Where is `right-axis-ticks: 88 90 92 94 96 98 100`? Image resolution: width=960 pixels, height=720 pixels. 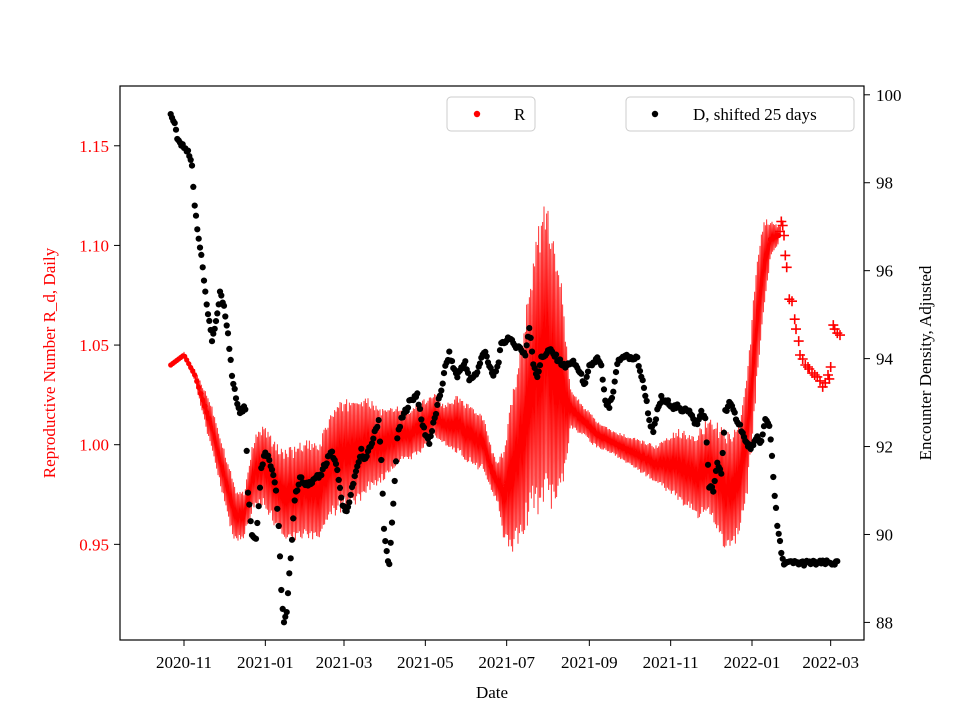
right-axis-ticks: 88 90 92 94 96 98 100 is located at coordinates (883, 359).